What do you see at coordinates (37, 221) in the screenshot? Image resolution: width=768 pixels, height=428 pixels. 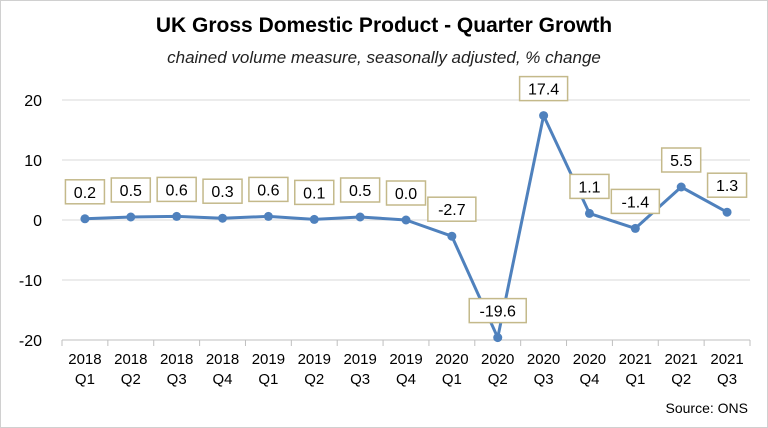 I see `y-tick-label: 0` at bounding box center [37, 221].